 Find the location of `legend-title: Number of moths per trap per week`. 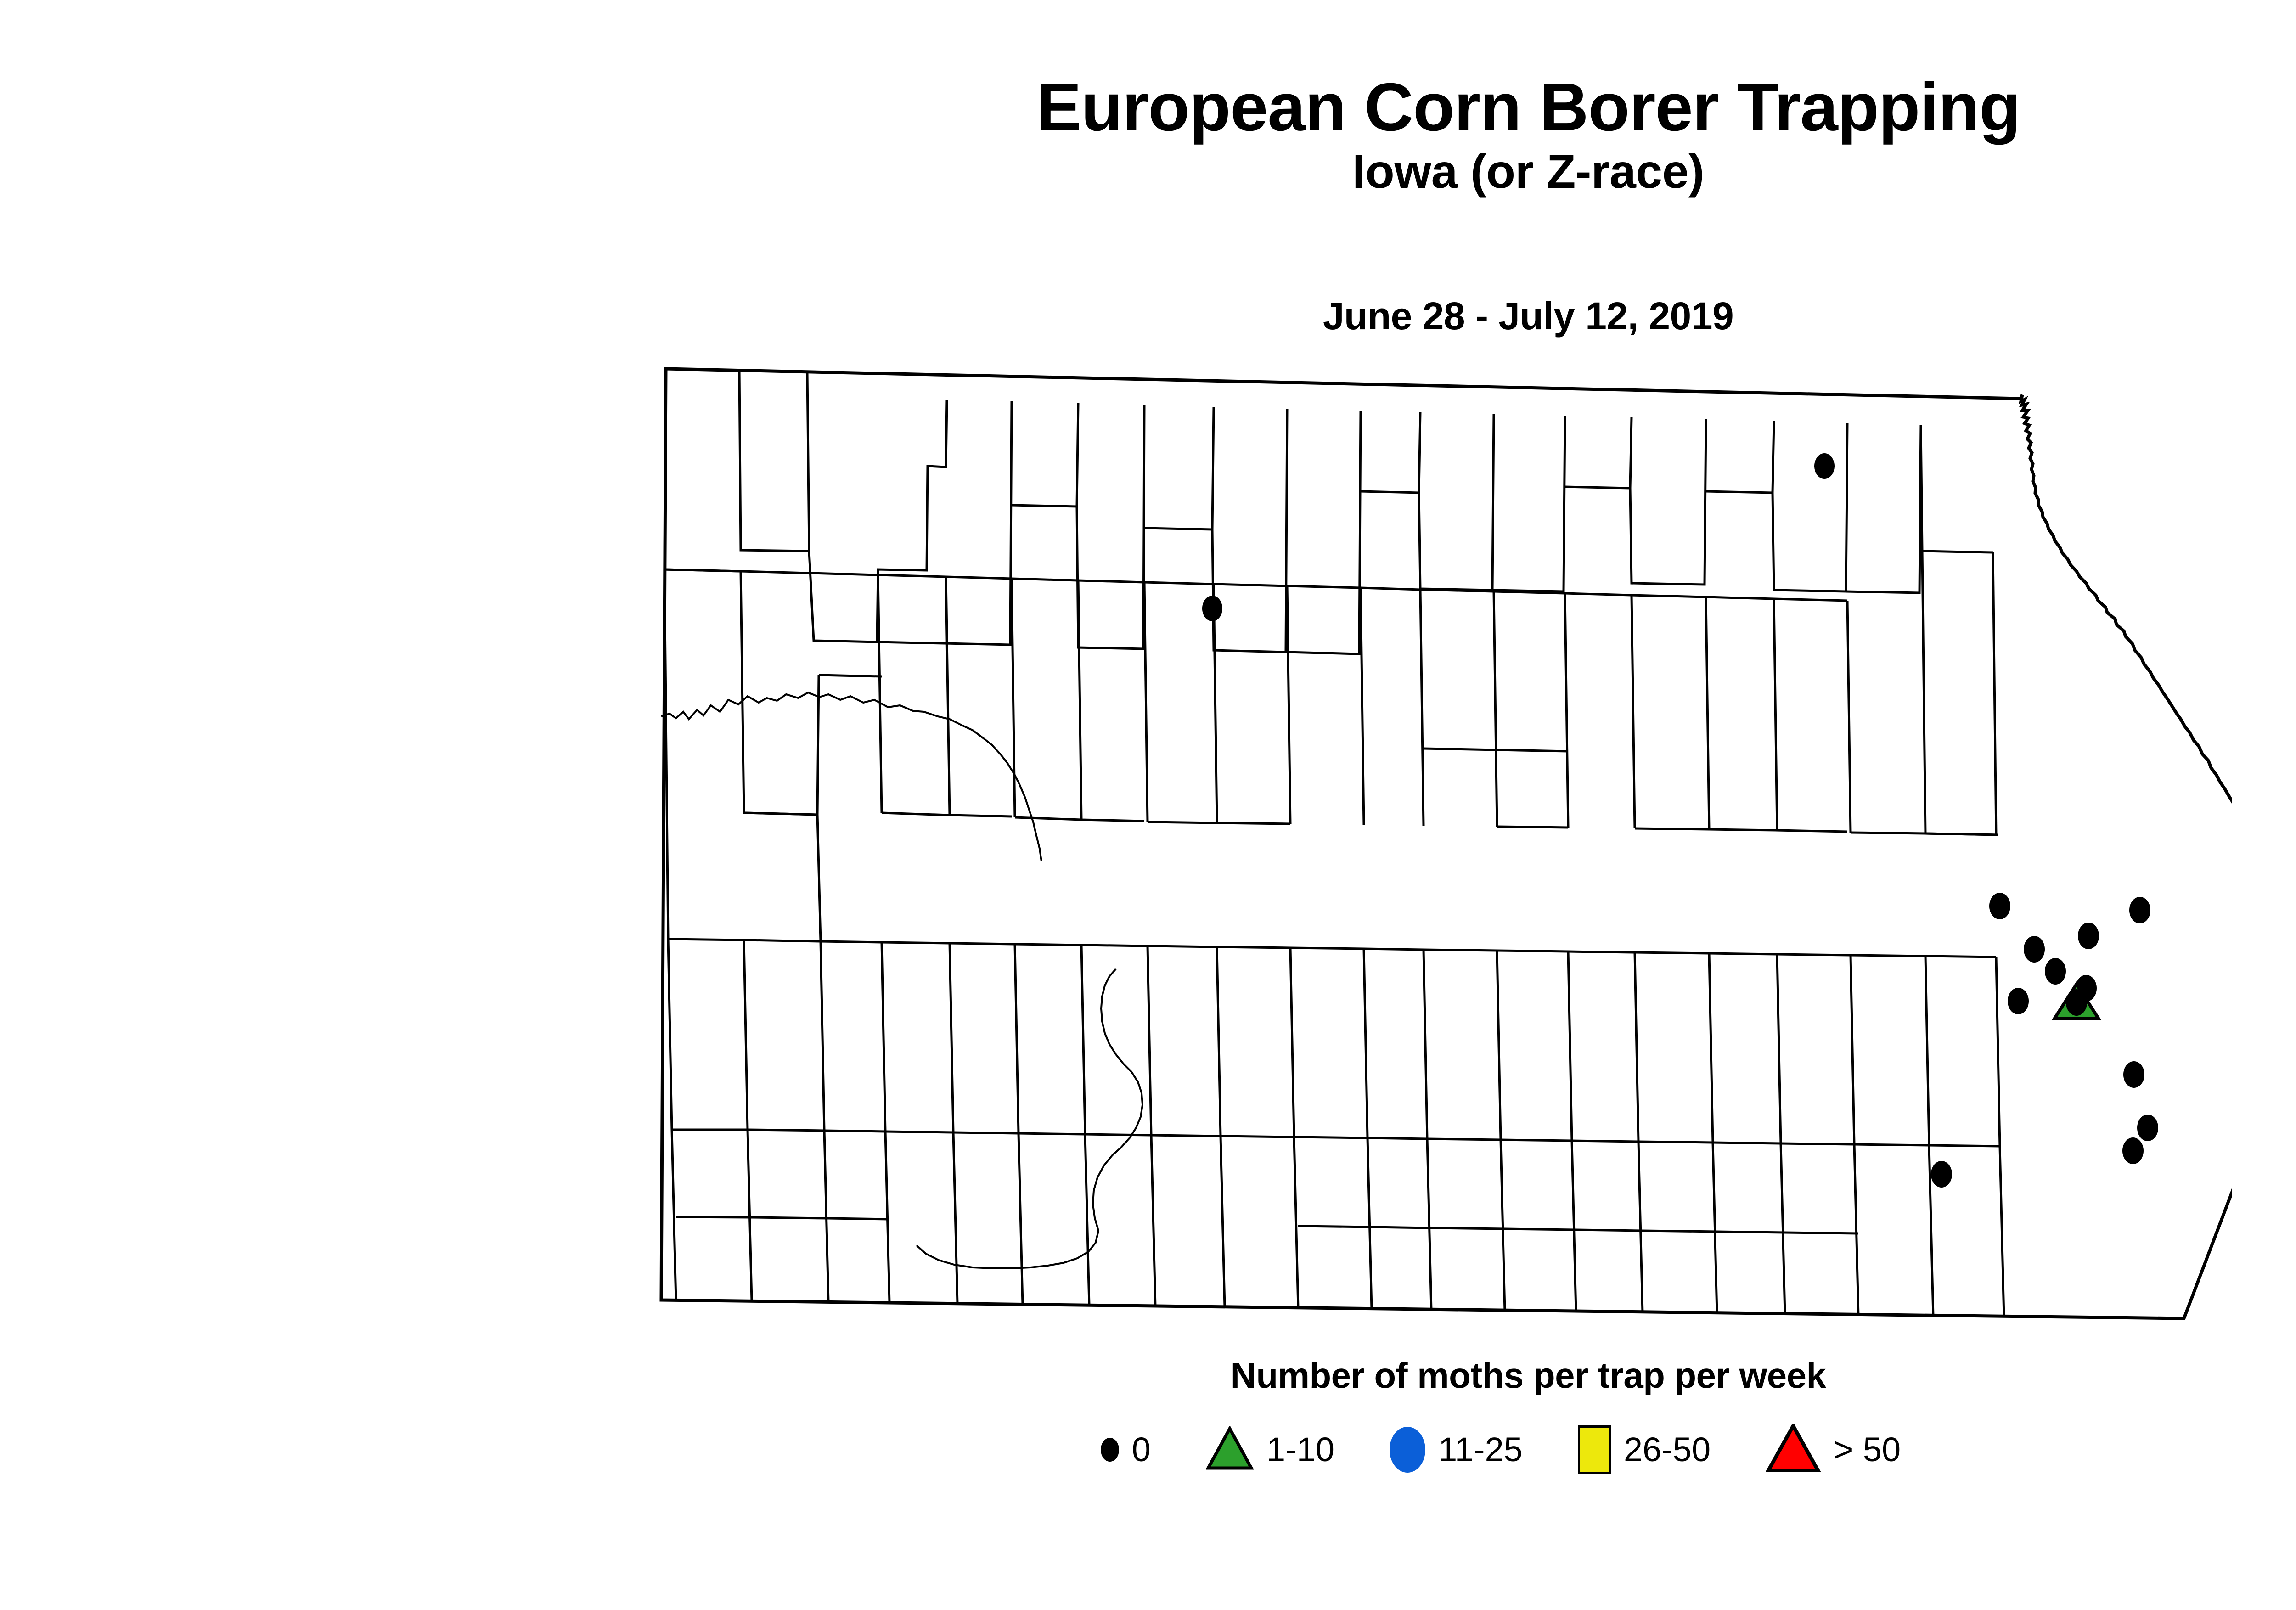

legend-title: Number of moths per trap per week is located at coordinates (1528, 1375).